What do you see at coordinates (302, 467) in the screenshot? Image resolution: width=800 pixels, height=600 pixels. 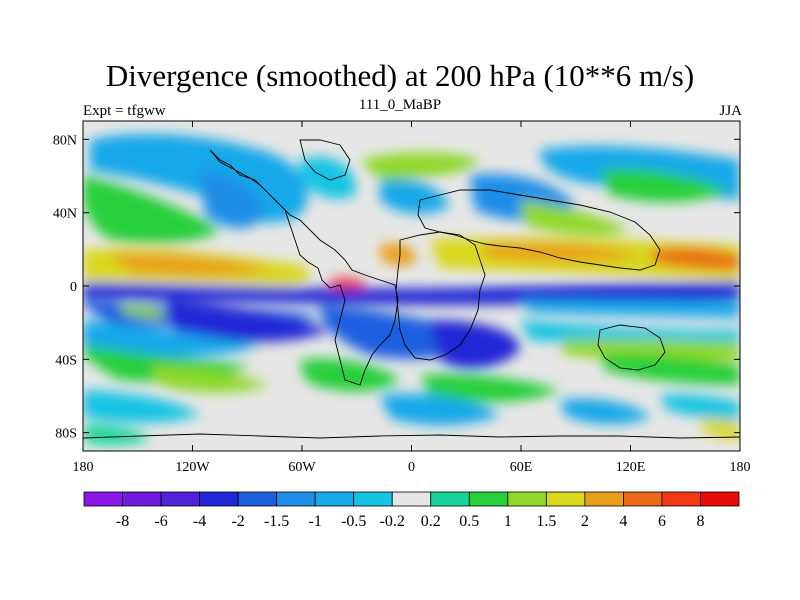 I see `x-tick-label: 60W` at bounding box center [302, 467].